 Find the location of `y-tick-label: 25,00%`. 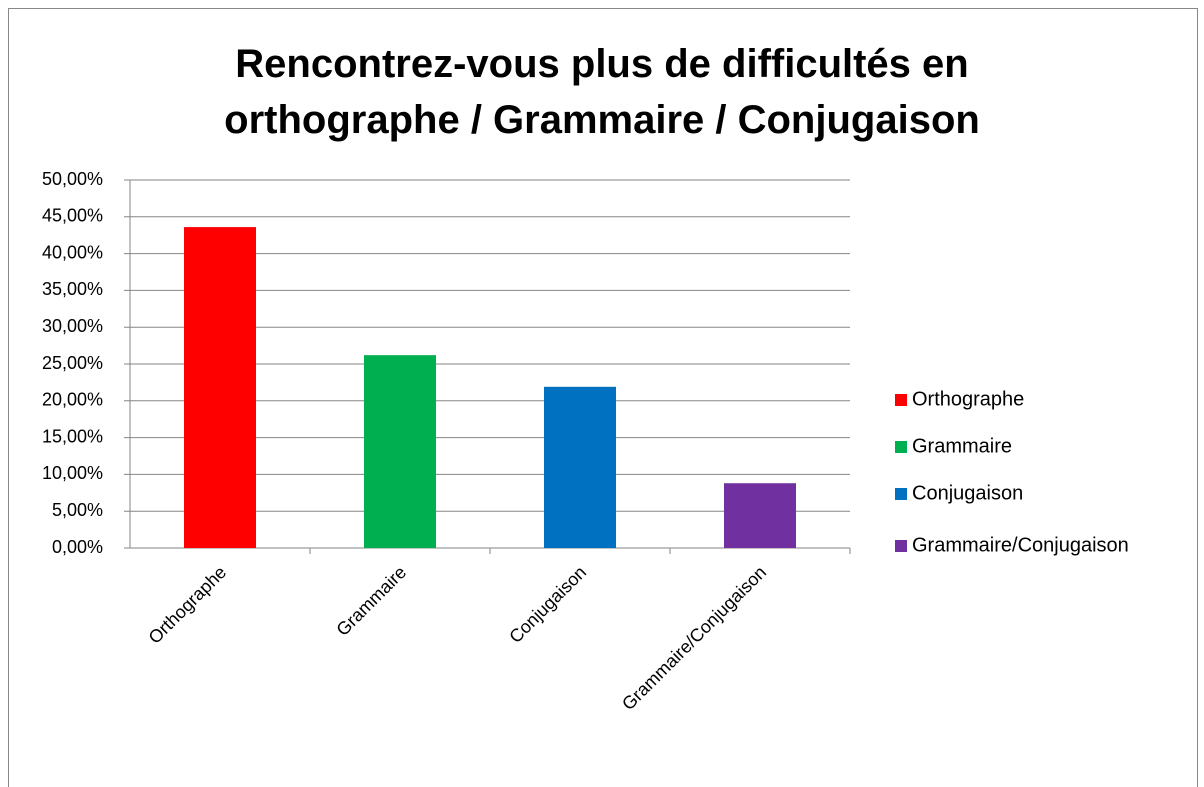

y-tick-label: 25,00% is located at coordinates (72, 363).